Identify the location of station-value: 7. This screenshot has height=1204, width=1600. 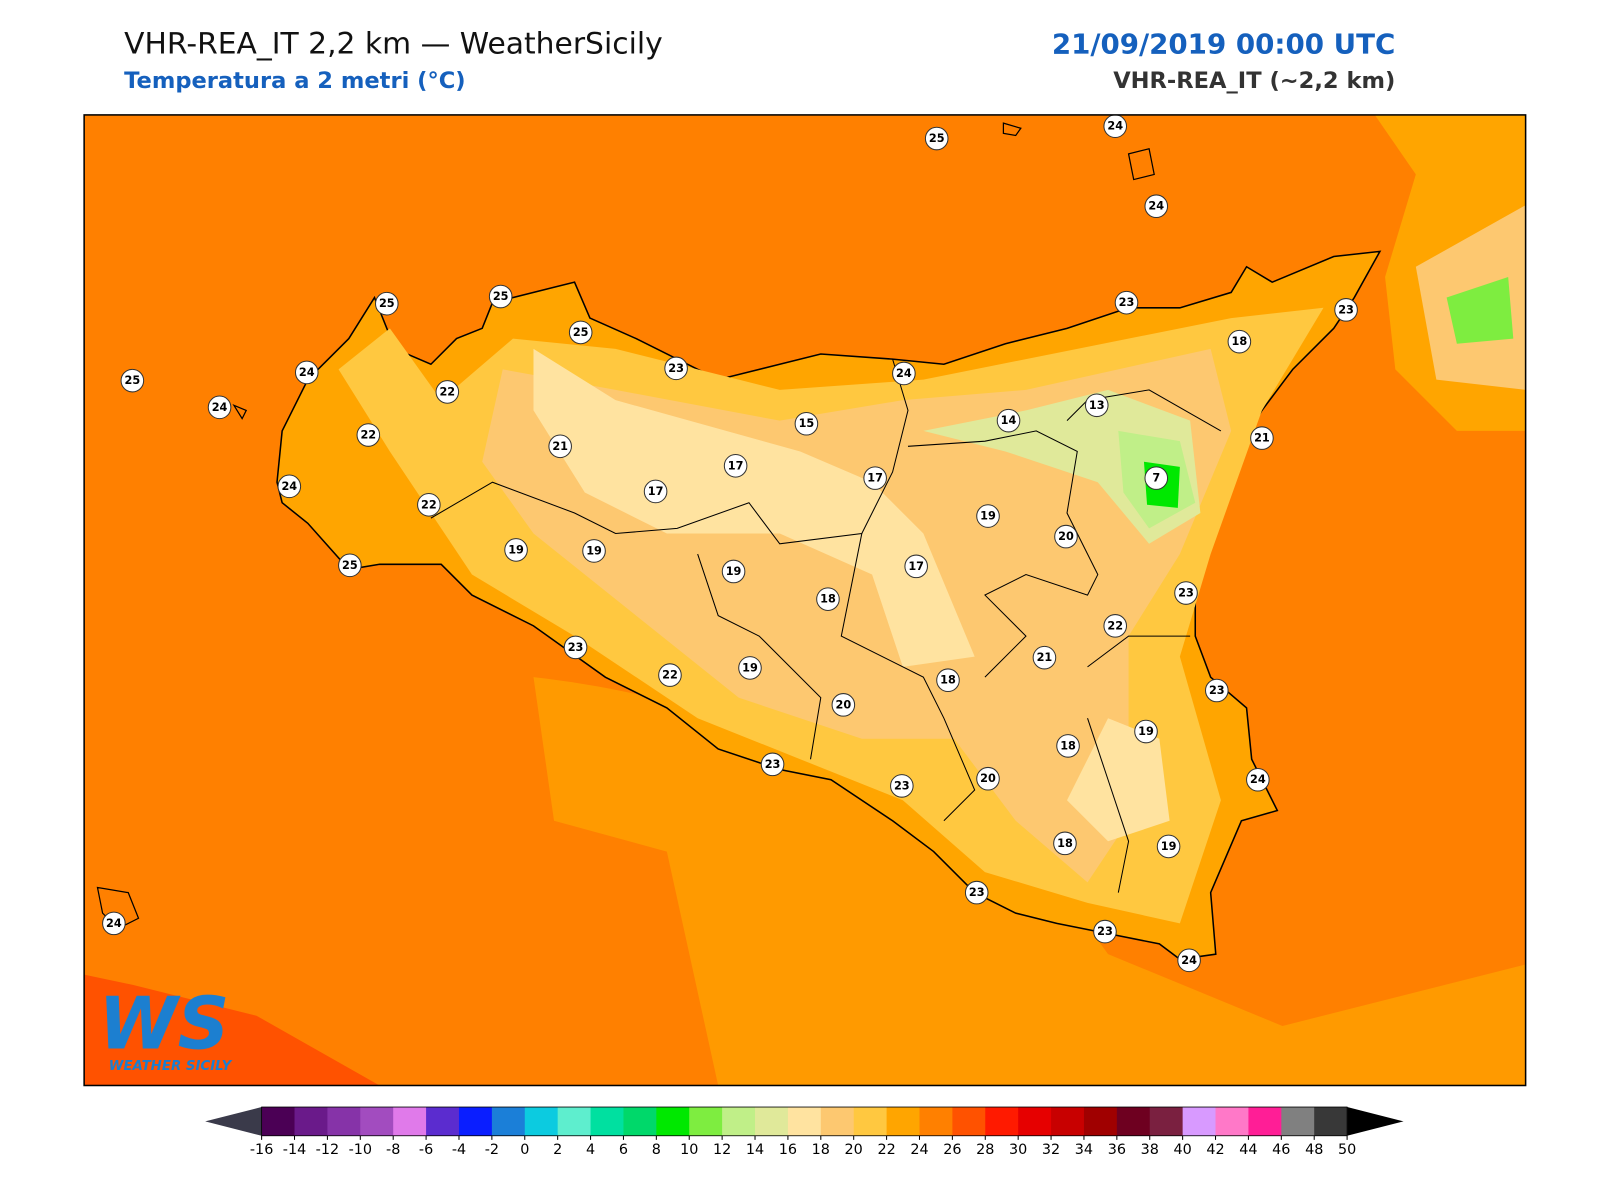
(1156, 478).